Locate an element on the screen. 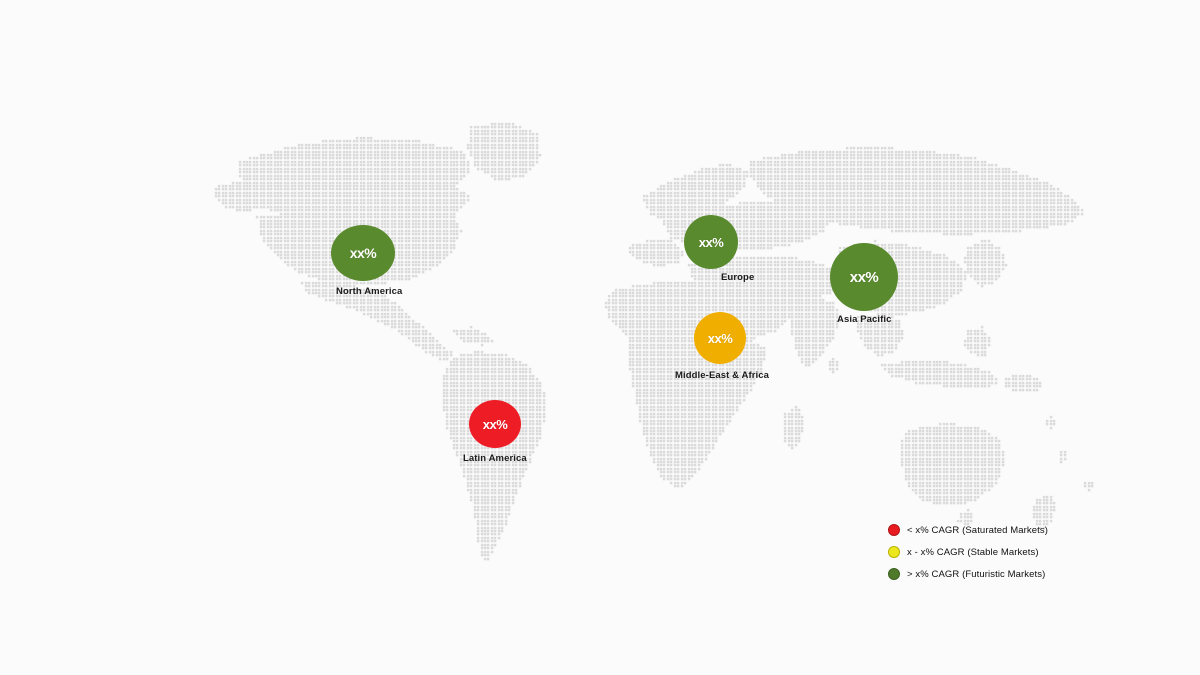 Image resolution: width=1200 pixels, height=675 pixels. legend-label-saturated: < x% CAGR (Saturated Markets) is located at coordinates (977, 530).